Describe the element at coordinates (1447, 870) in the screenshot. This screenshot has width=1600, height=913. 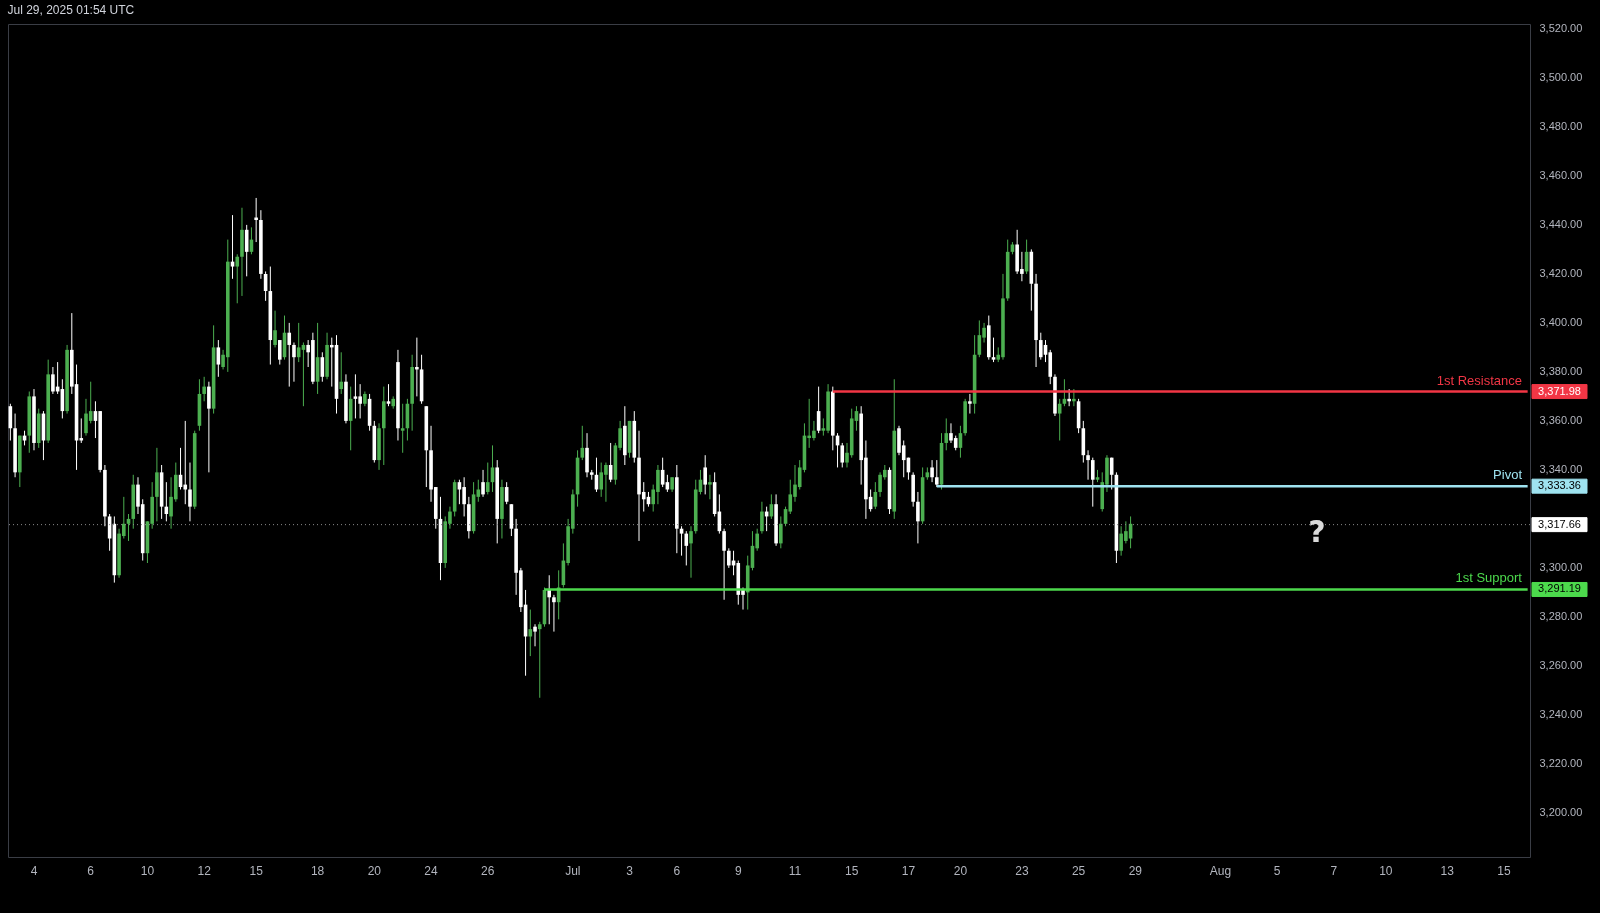
I see `x-tick-label: 13` at that location.